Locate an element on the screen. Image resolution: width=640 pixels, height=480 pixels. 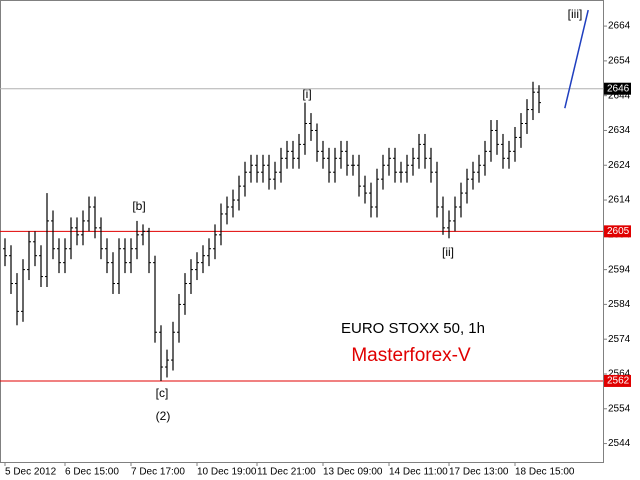
level-label: 2605 is located at coordinates (618, 231).